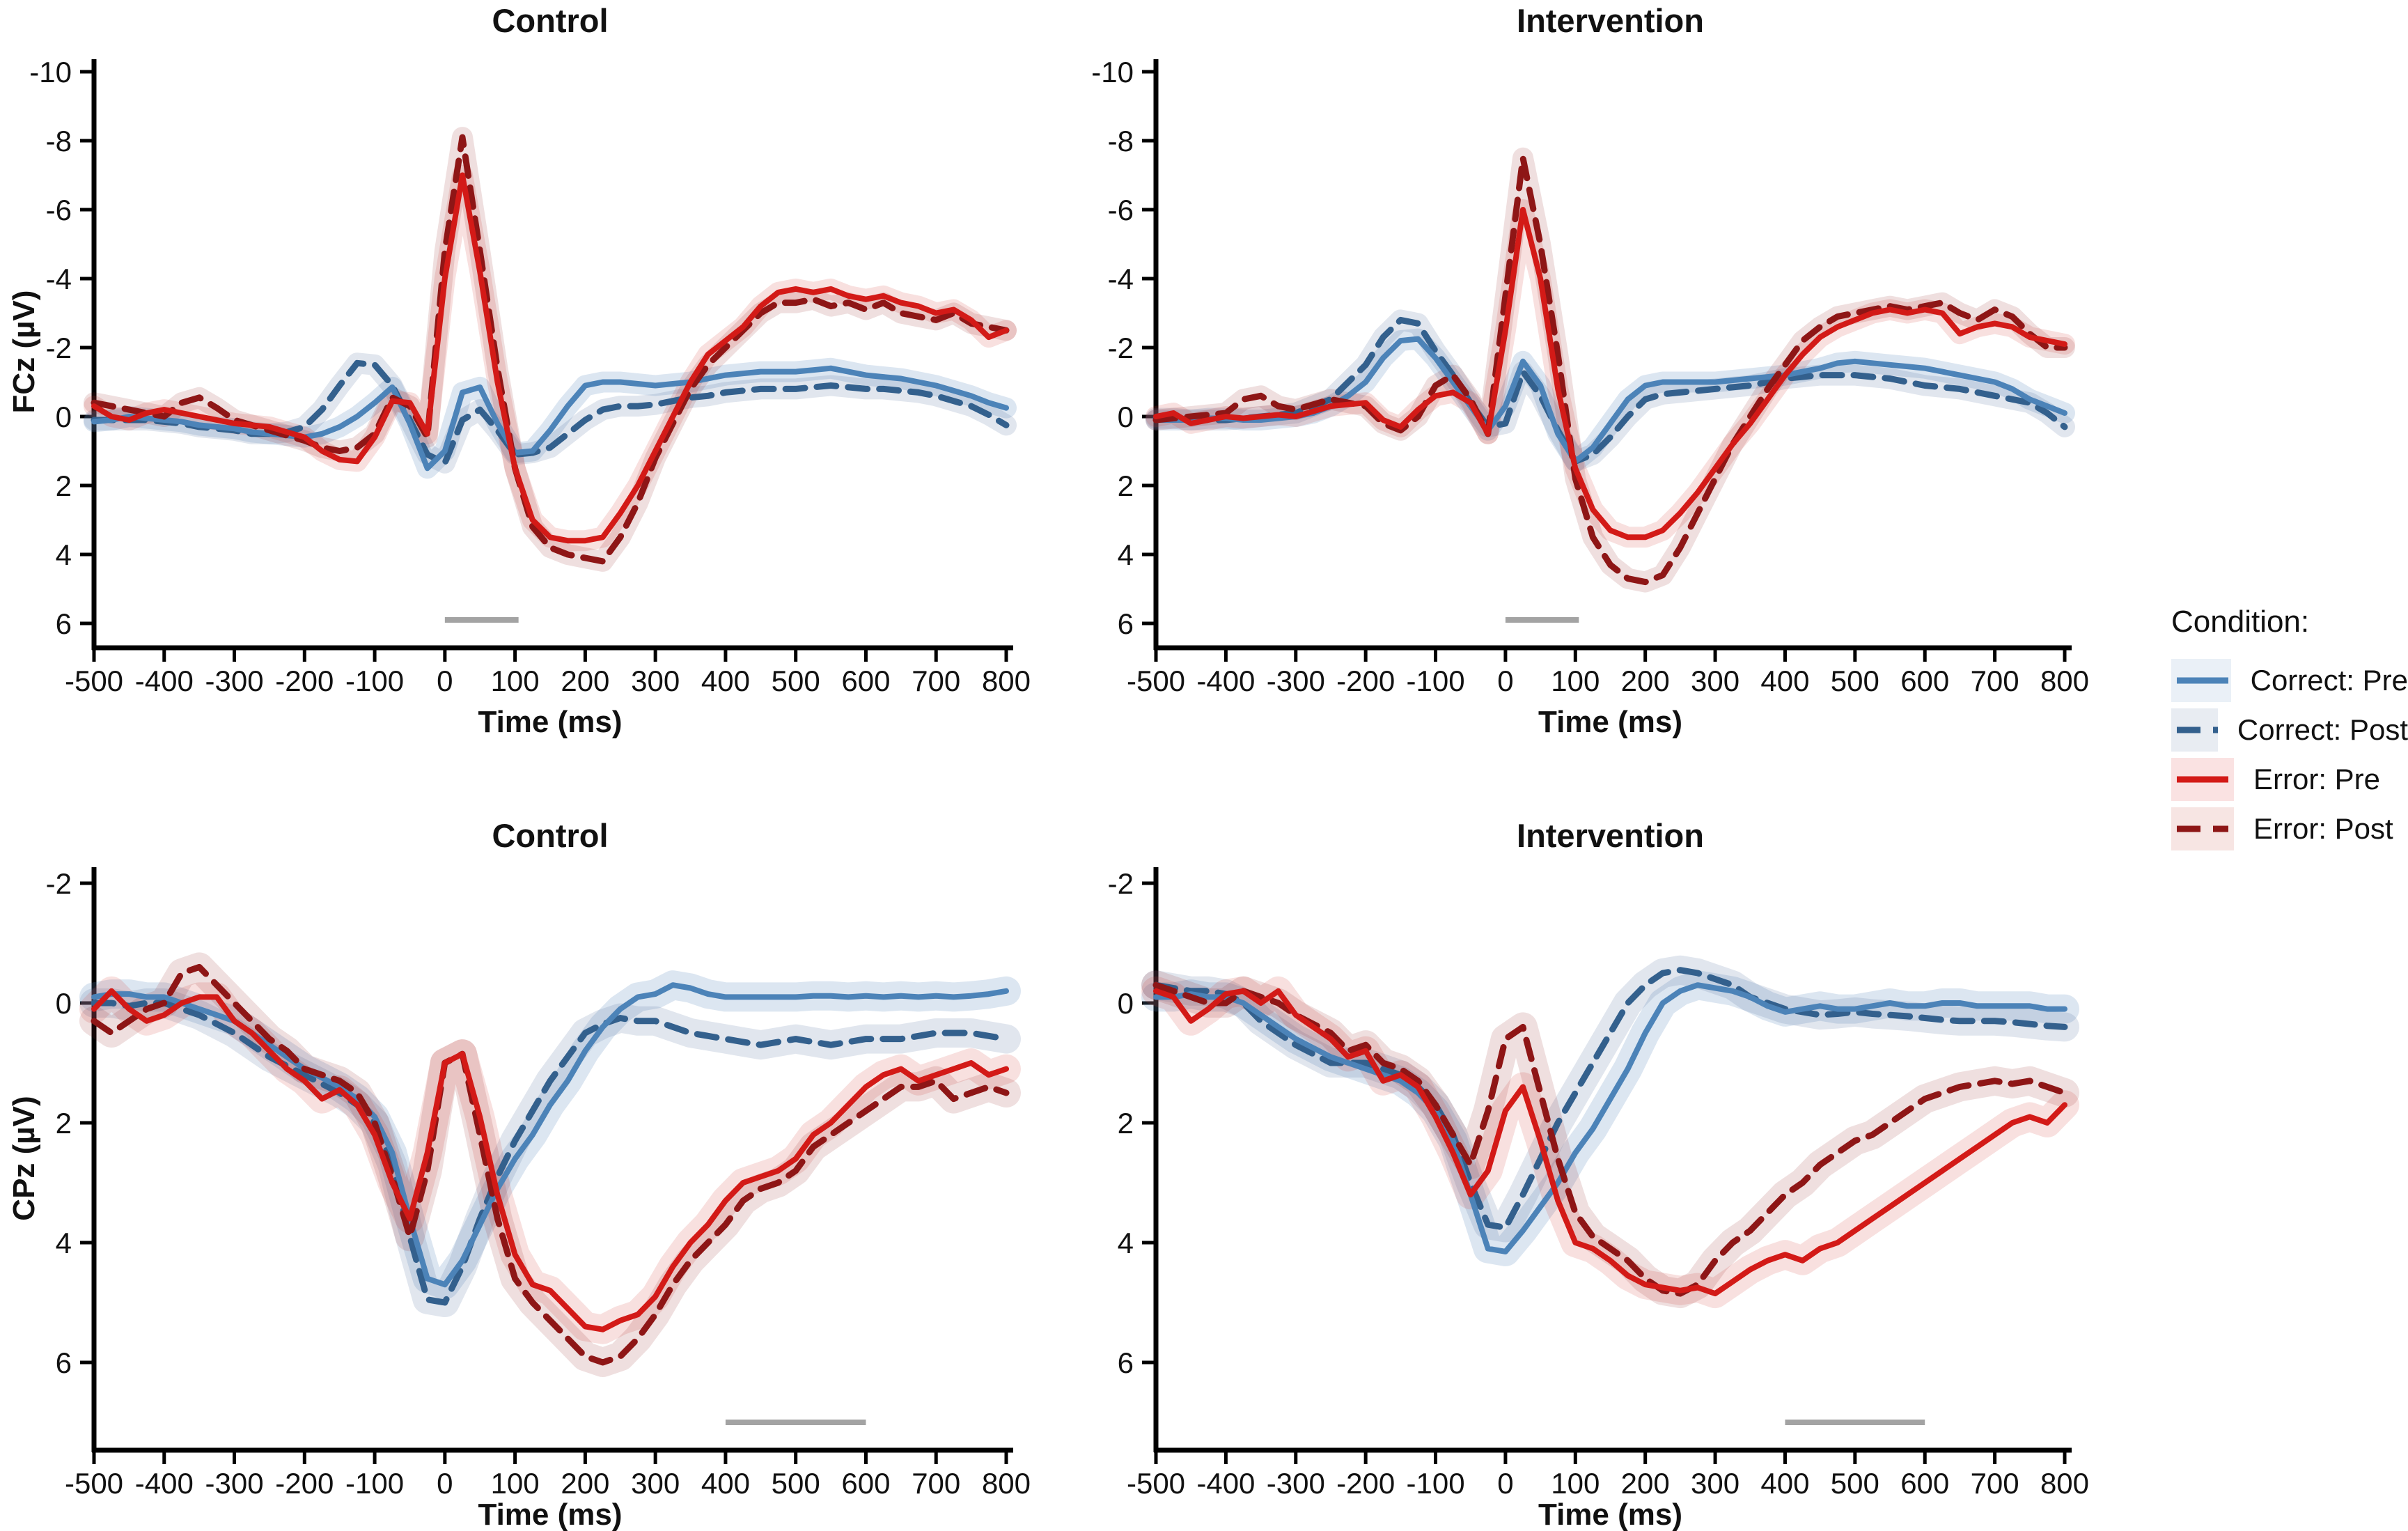 This screenshot has height=1531, width=2408. I want to click on x-axis-label-cpz-control: Time (ms), so click(550, 1514).